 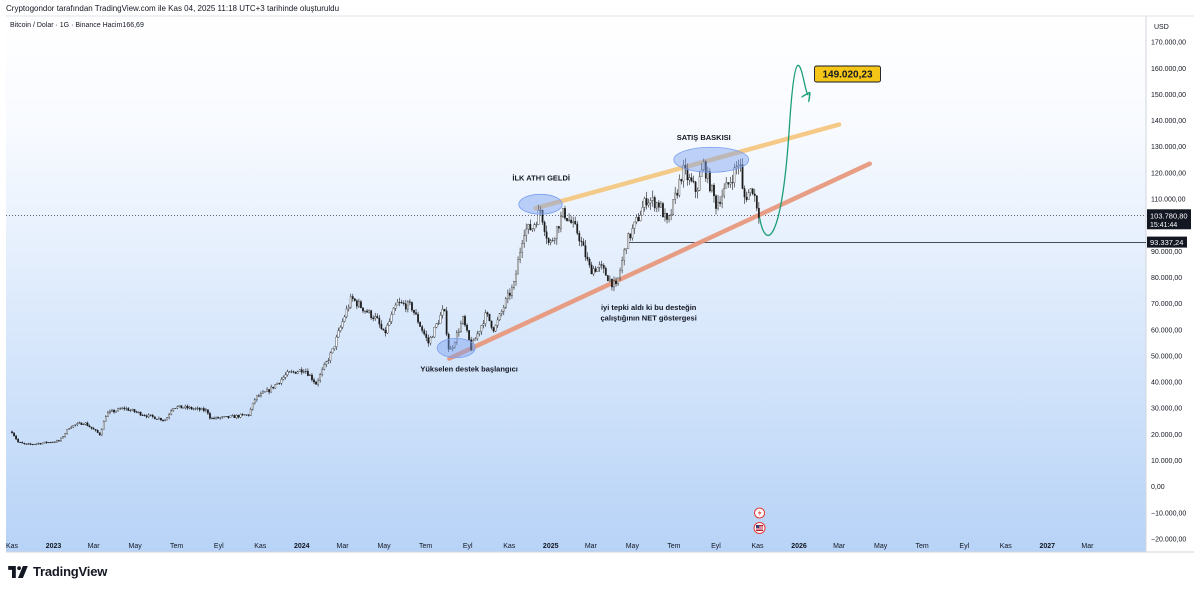 What do you see at coordinates (540, 204) in the screenshot?
I see `highlight-ellipse` at bounding box center [540, 204].